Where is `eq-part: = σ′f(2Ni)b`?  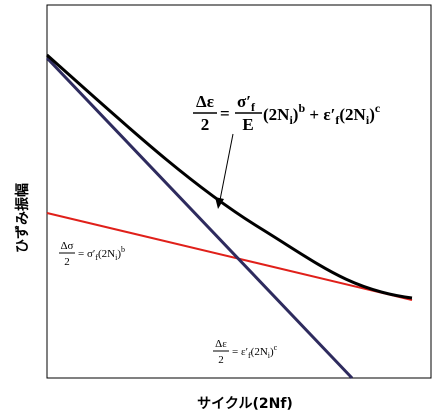 eq-part: = σ′f(2Ni)b is located at coordinates (101, 253).